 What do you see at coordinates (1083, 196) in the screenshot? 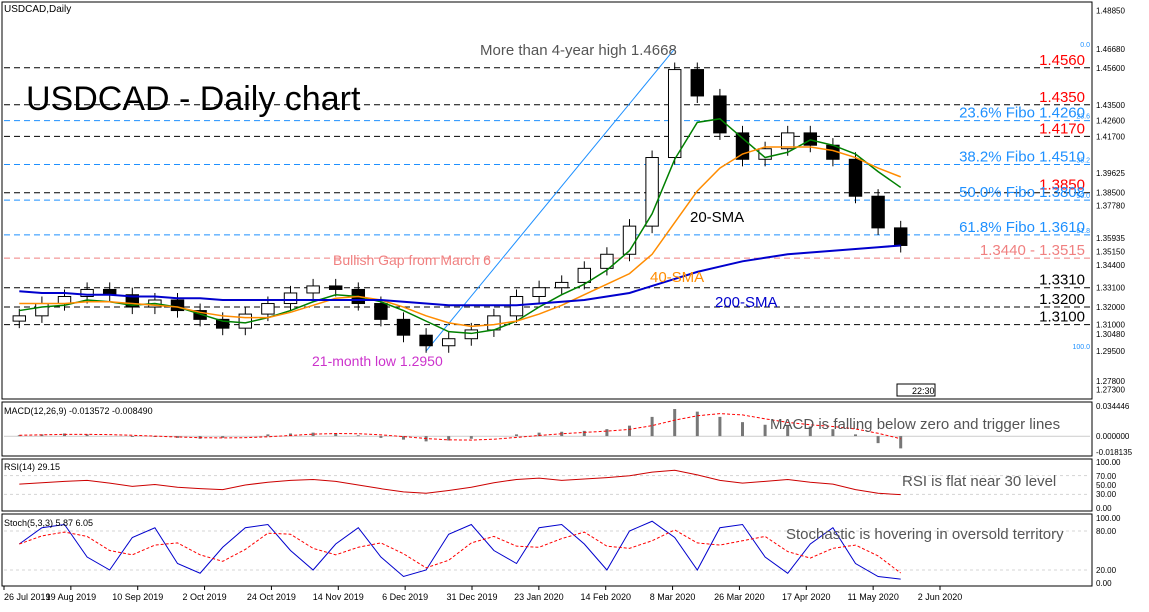
I see `fibo-tag: 50.0` at bounding box center [1083, 196].